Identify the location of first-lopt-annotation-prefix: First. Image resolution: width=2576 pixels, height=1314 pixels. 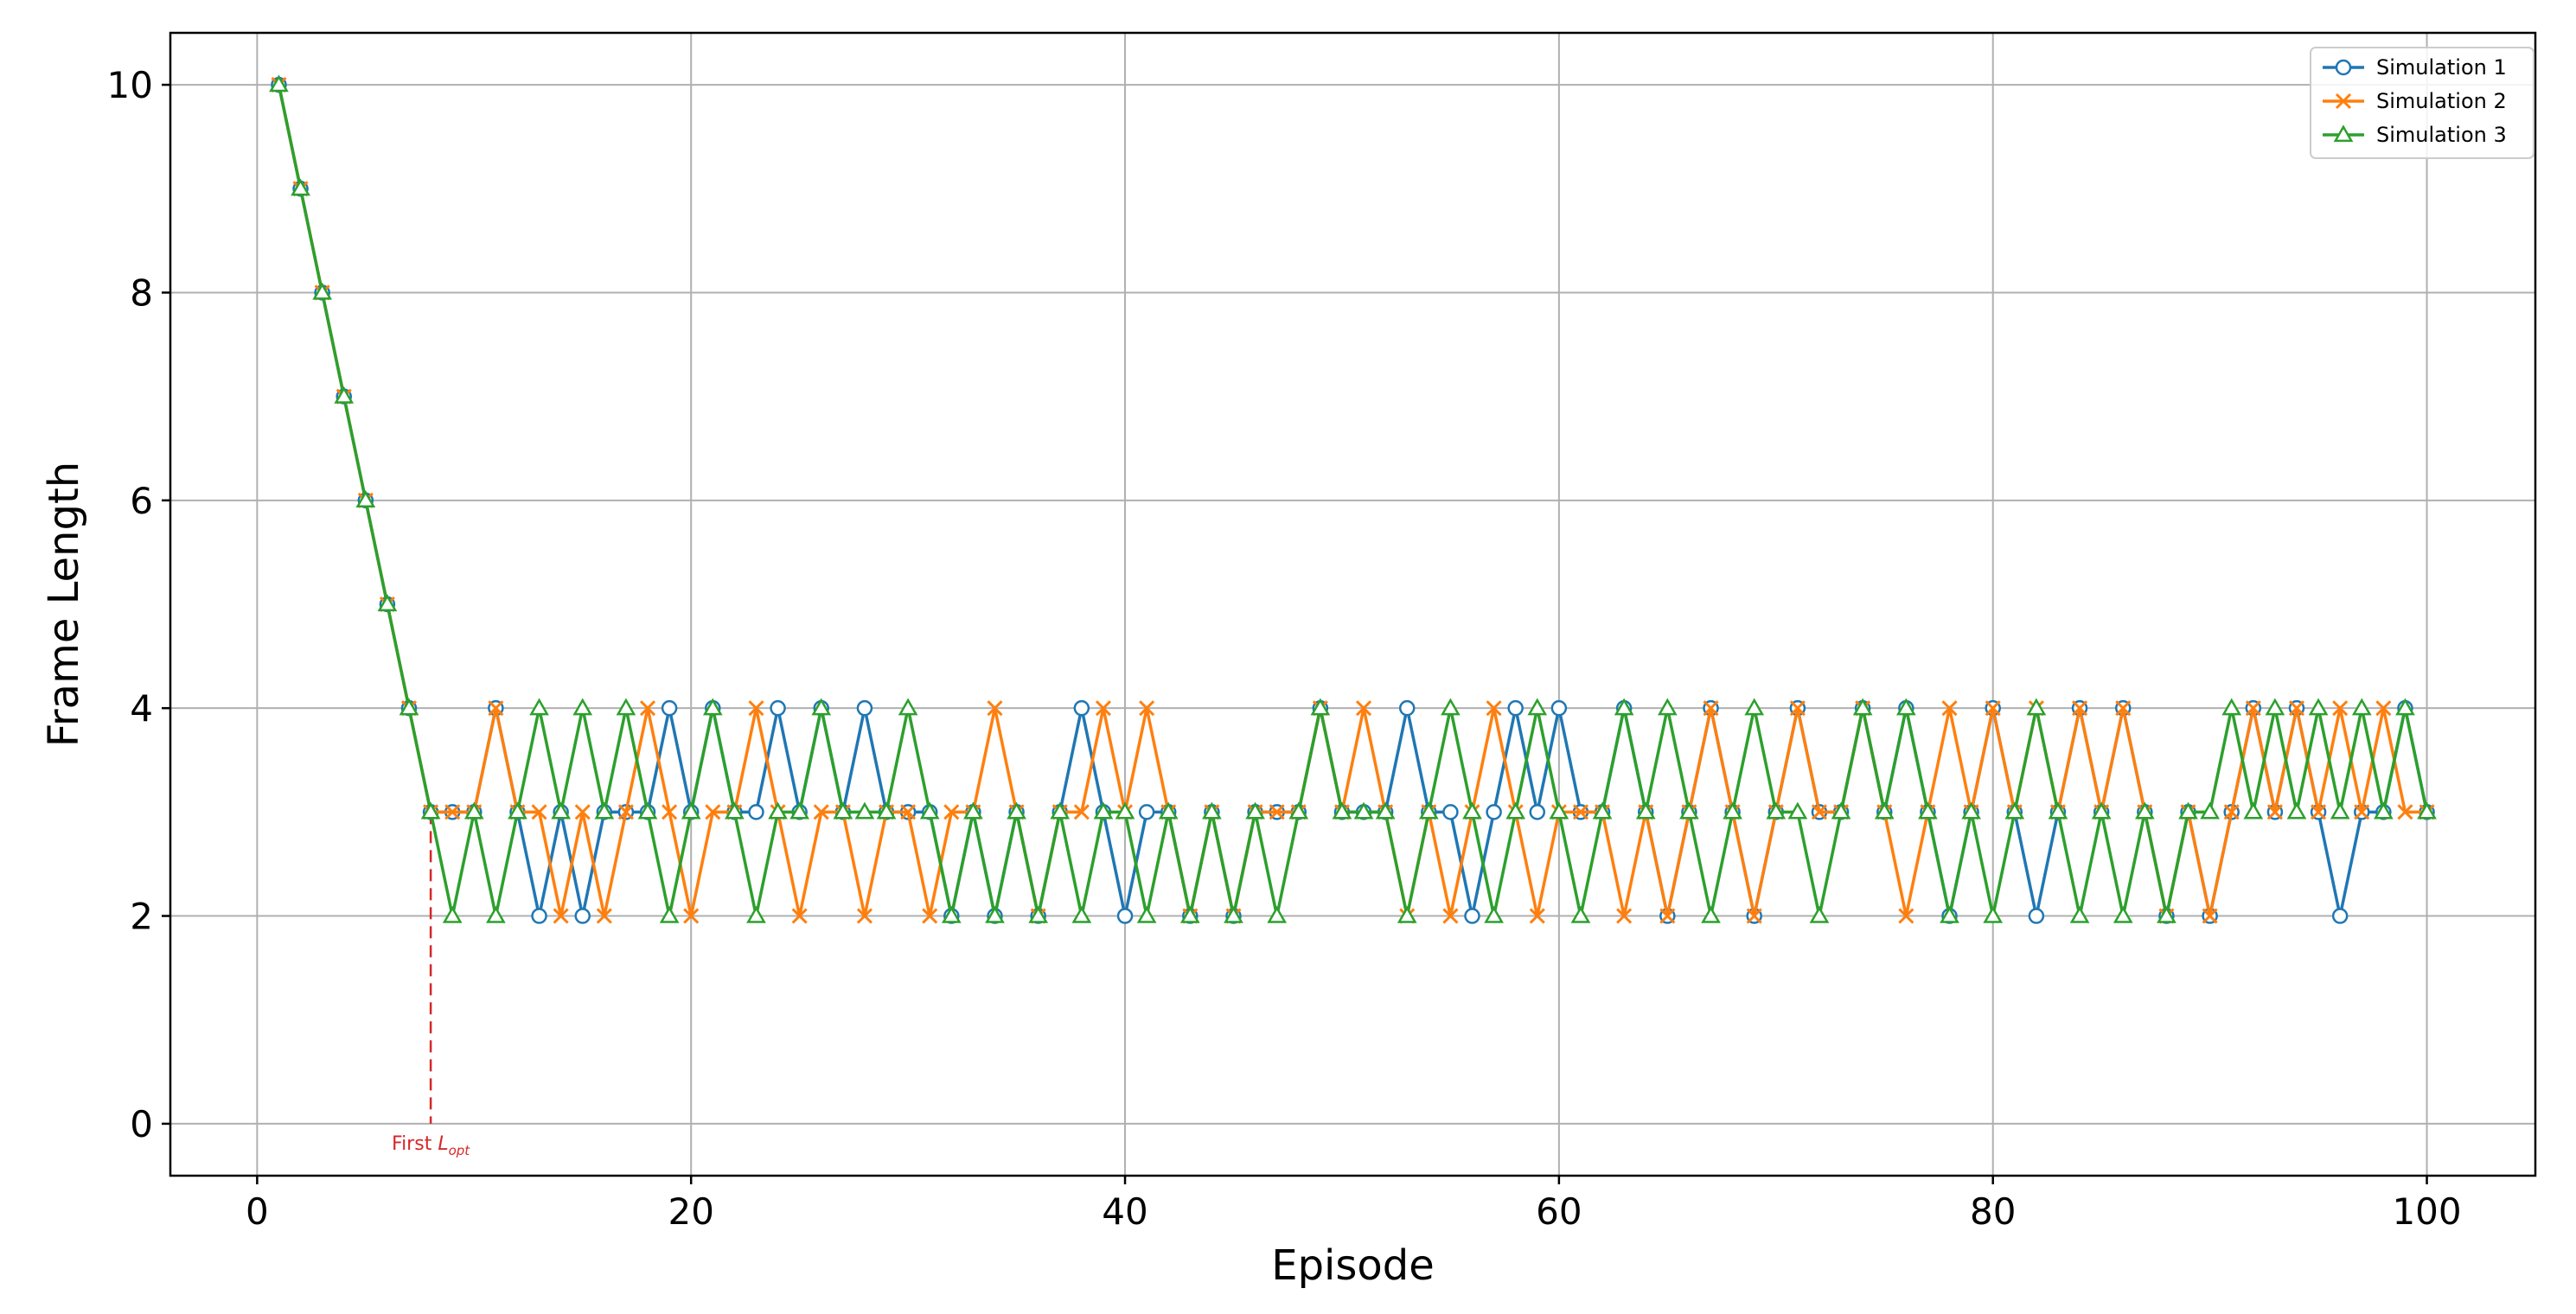
(415, 1144).